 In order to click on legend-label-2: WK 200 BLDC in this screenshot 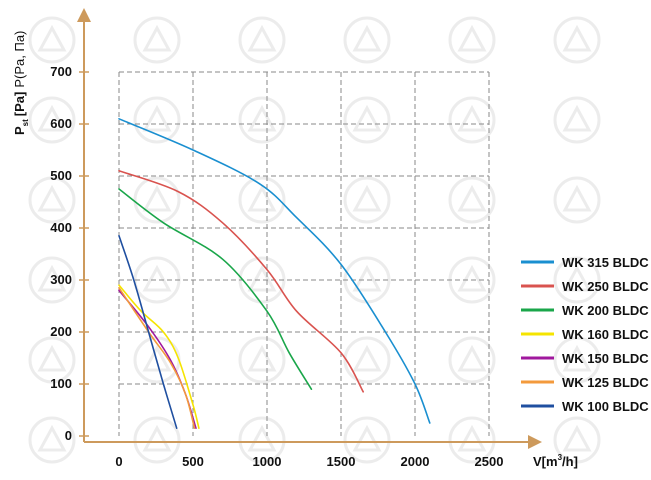, I will do `click(605, 310)`.